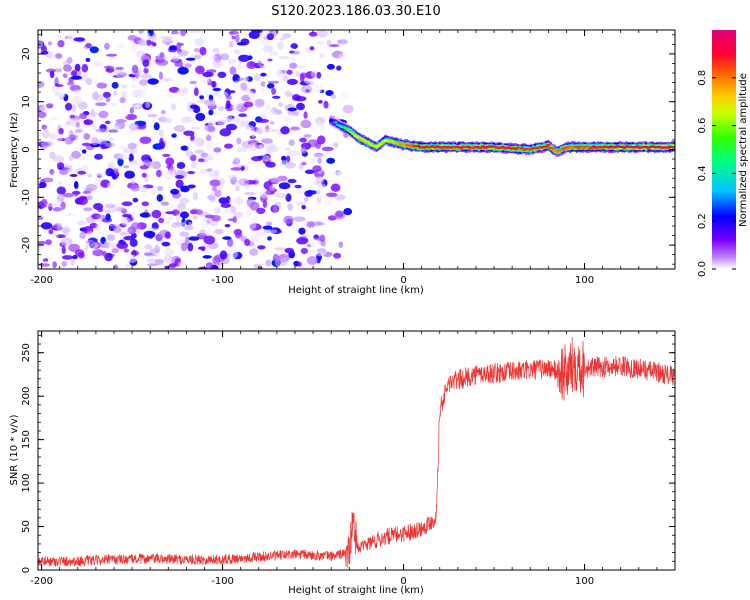 The height and width of the screenshot is (600, 750). What do you see at coordinates (356, 290) in the screenshot?
I see `spectrogram-x-label: Height of straight line (km)` at bounding box center [356, 290].